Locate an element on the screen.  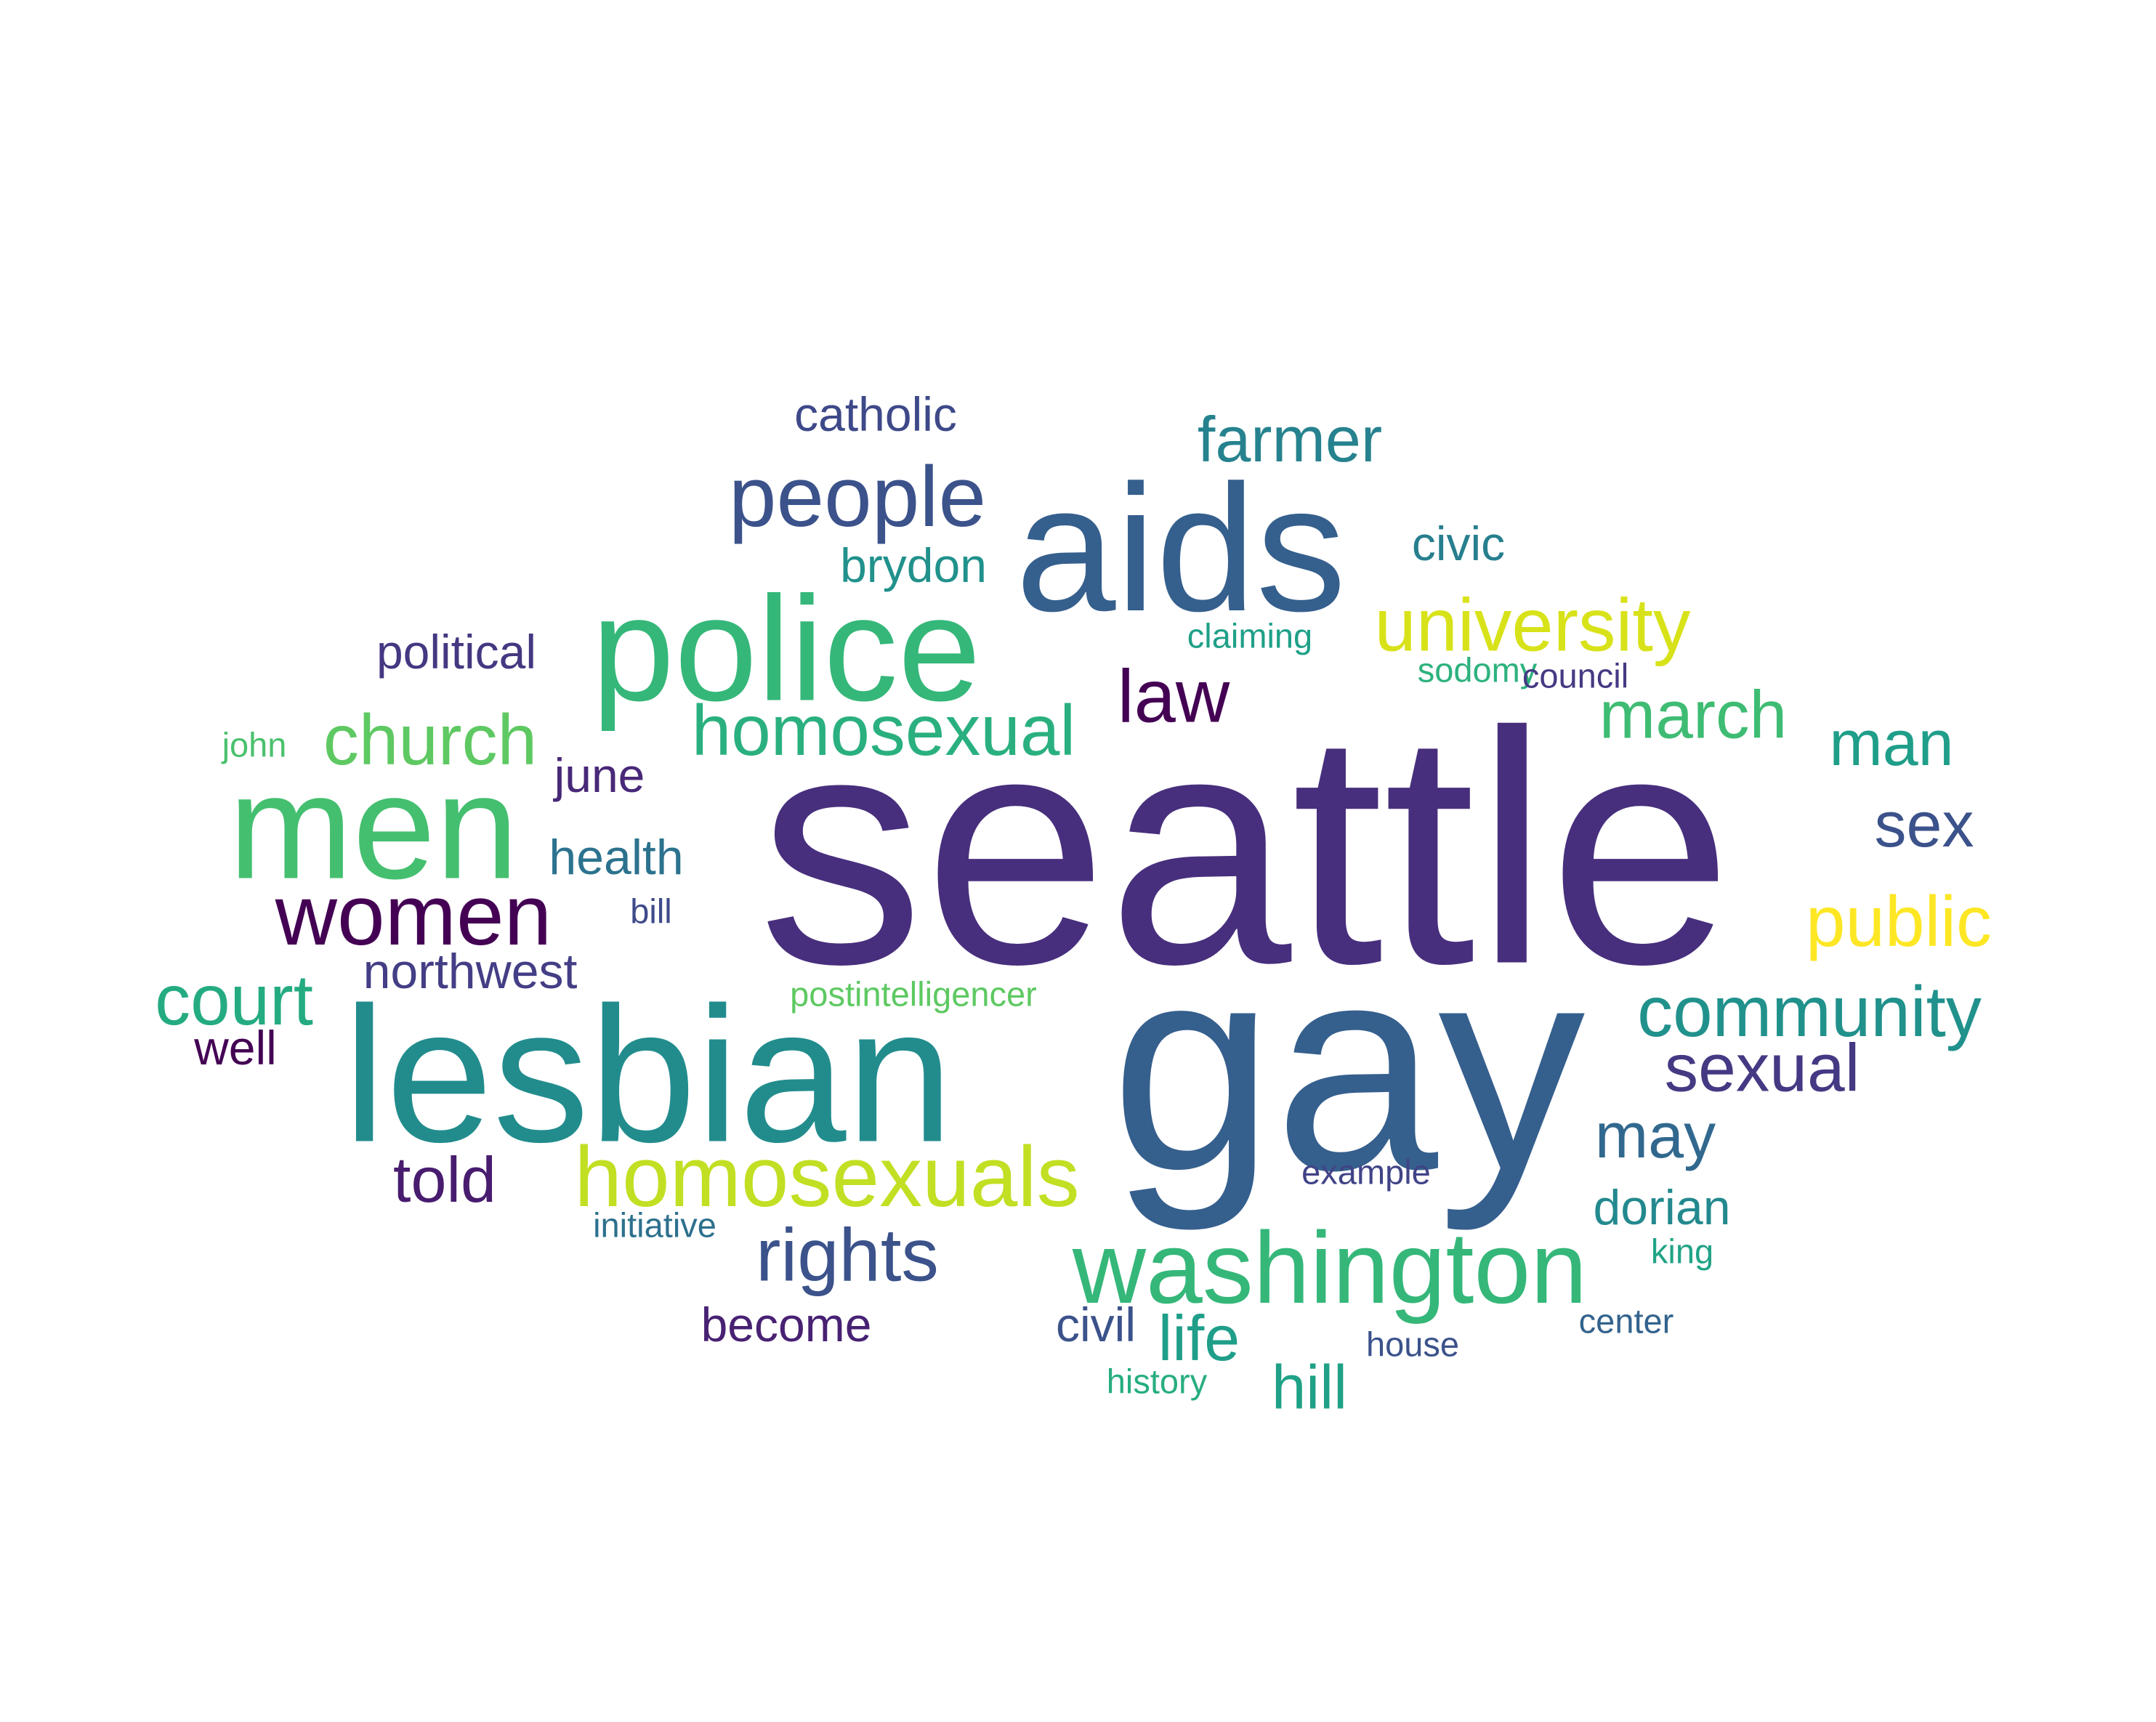
word-king: king is located at coordinates (1682, 1251).